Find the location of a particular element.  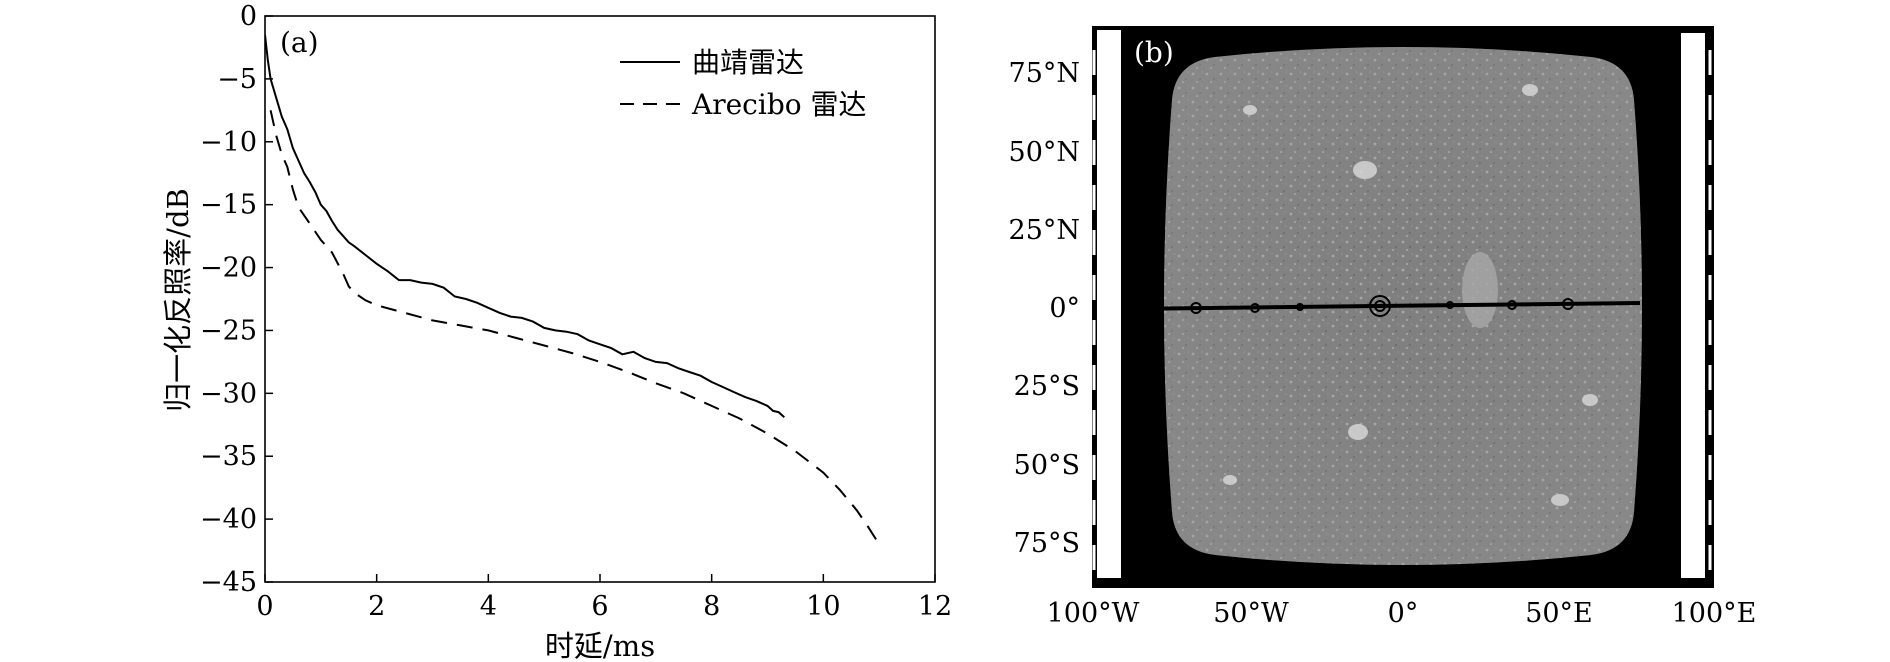

x-axis-ticks: 0 2 4 6 8 10 12 is located at coordinates (604, 598).